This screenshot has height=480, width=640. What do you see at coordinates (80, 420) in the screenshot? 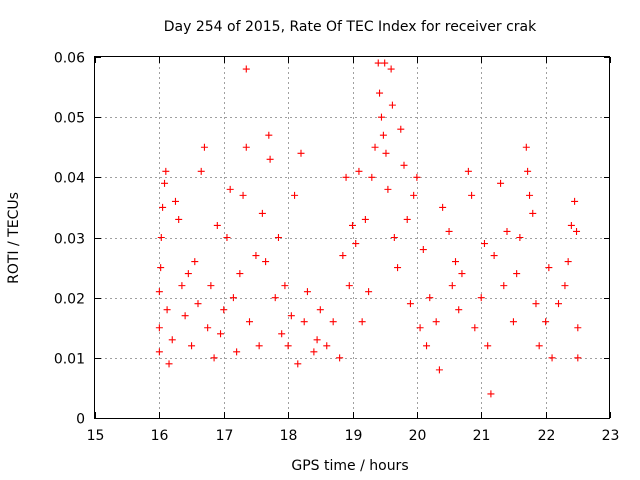
I see `y-tick-label: 0` at bounding box center [80, 420].